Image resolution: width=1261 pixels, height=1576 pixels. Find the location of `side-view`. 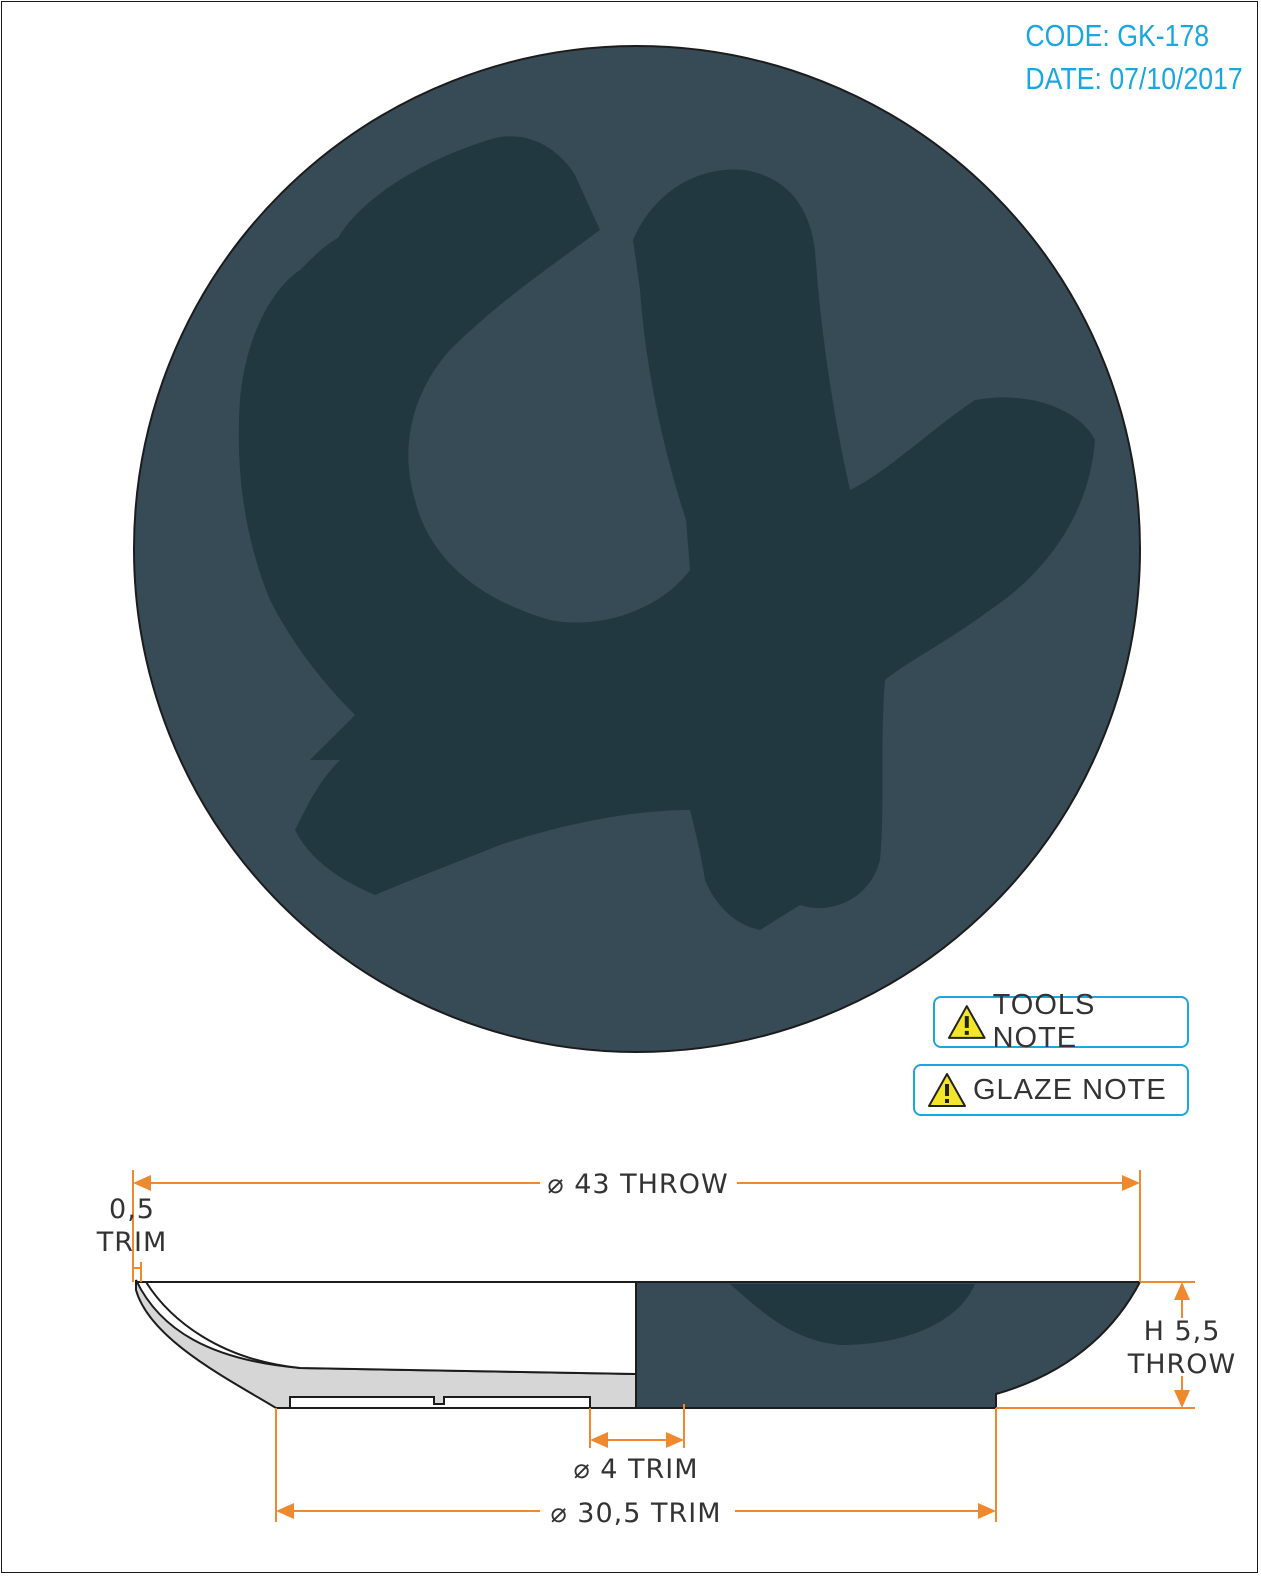

side-view is located at coordinates (638, 1344).